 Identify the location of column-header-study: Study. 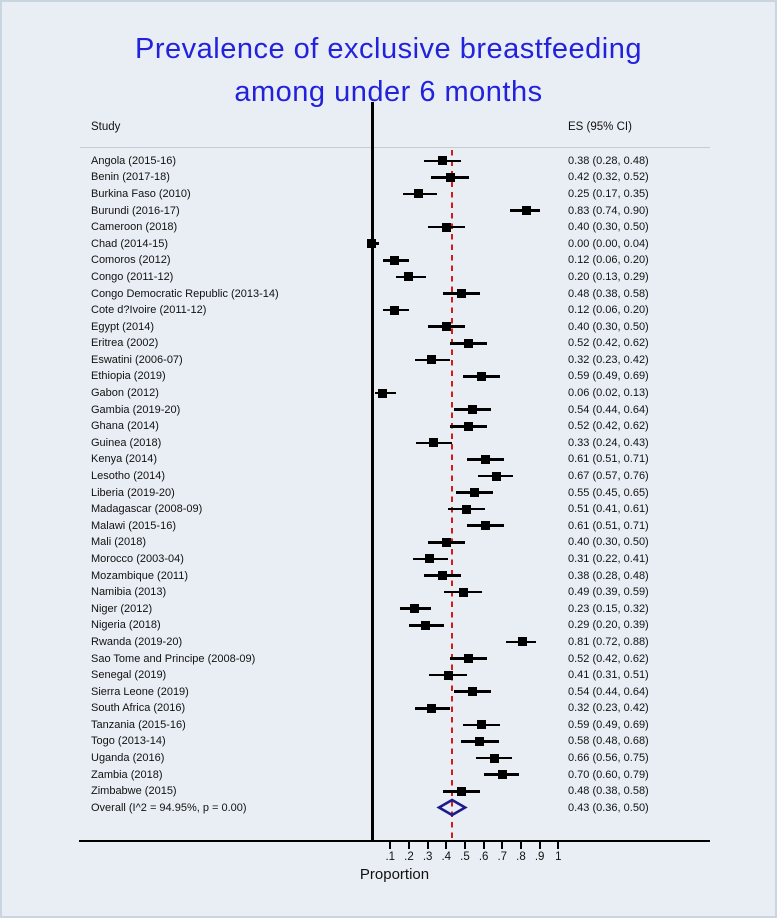
(106, 127).